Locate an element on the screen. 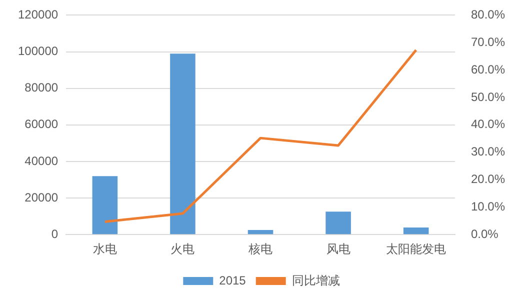 The width and height of the screenshot is (523, 301). y2-tick-label: 60.0% is located at coordinates (488, 69).